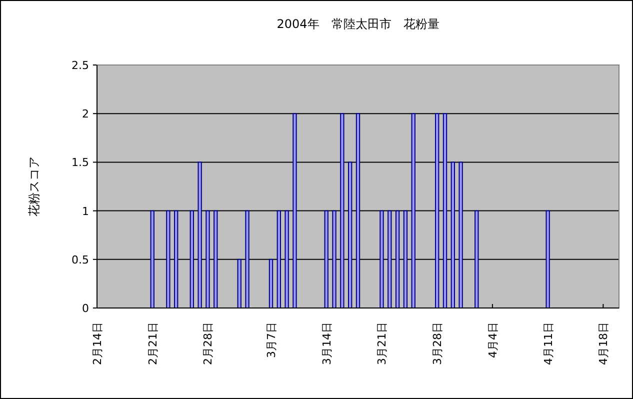 The height and width of the screenshot is (399, 633). What do you see at coordinates (34, 186) in the screenshot?
I see `y-axis-title: 花粉スコア` at bounding box center [34, 186].